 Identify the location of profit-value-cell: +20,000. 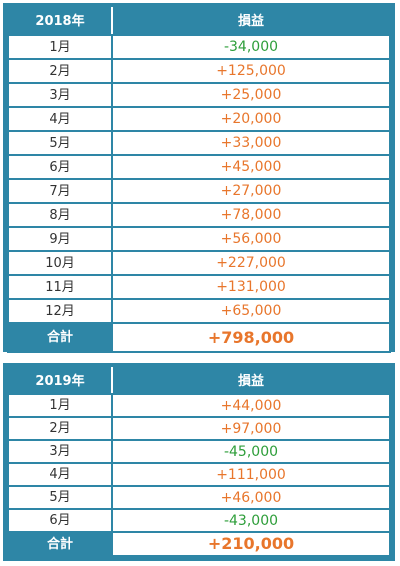
(251, 119).